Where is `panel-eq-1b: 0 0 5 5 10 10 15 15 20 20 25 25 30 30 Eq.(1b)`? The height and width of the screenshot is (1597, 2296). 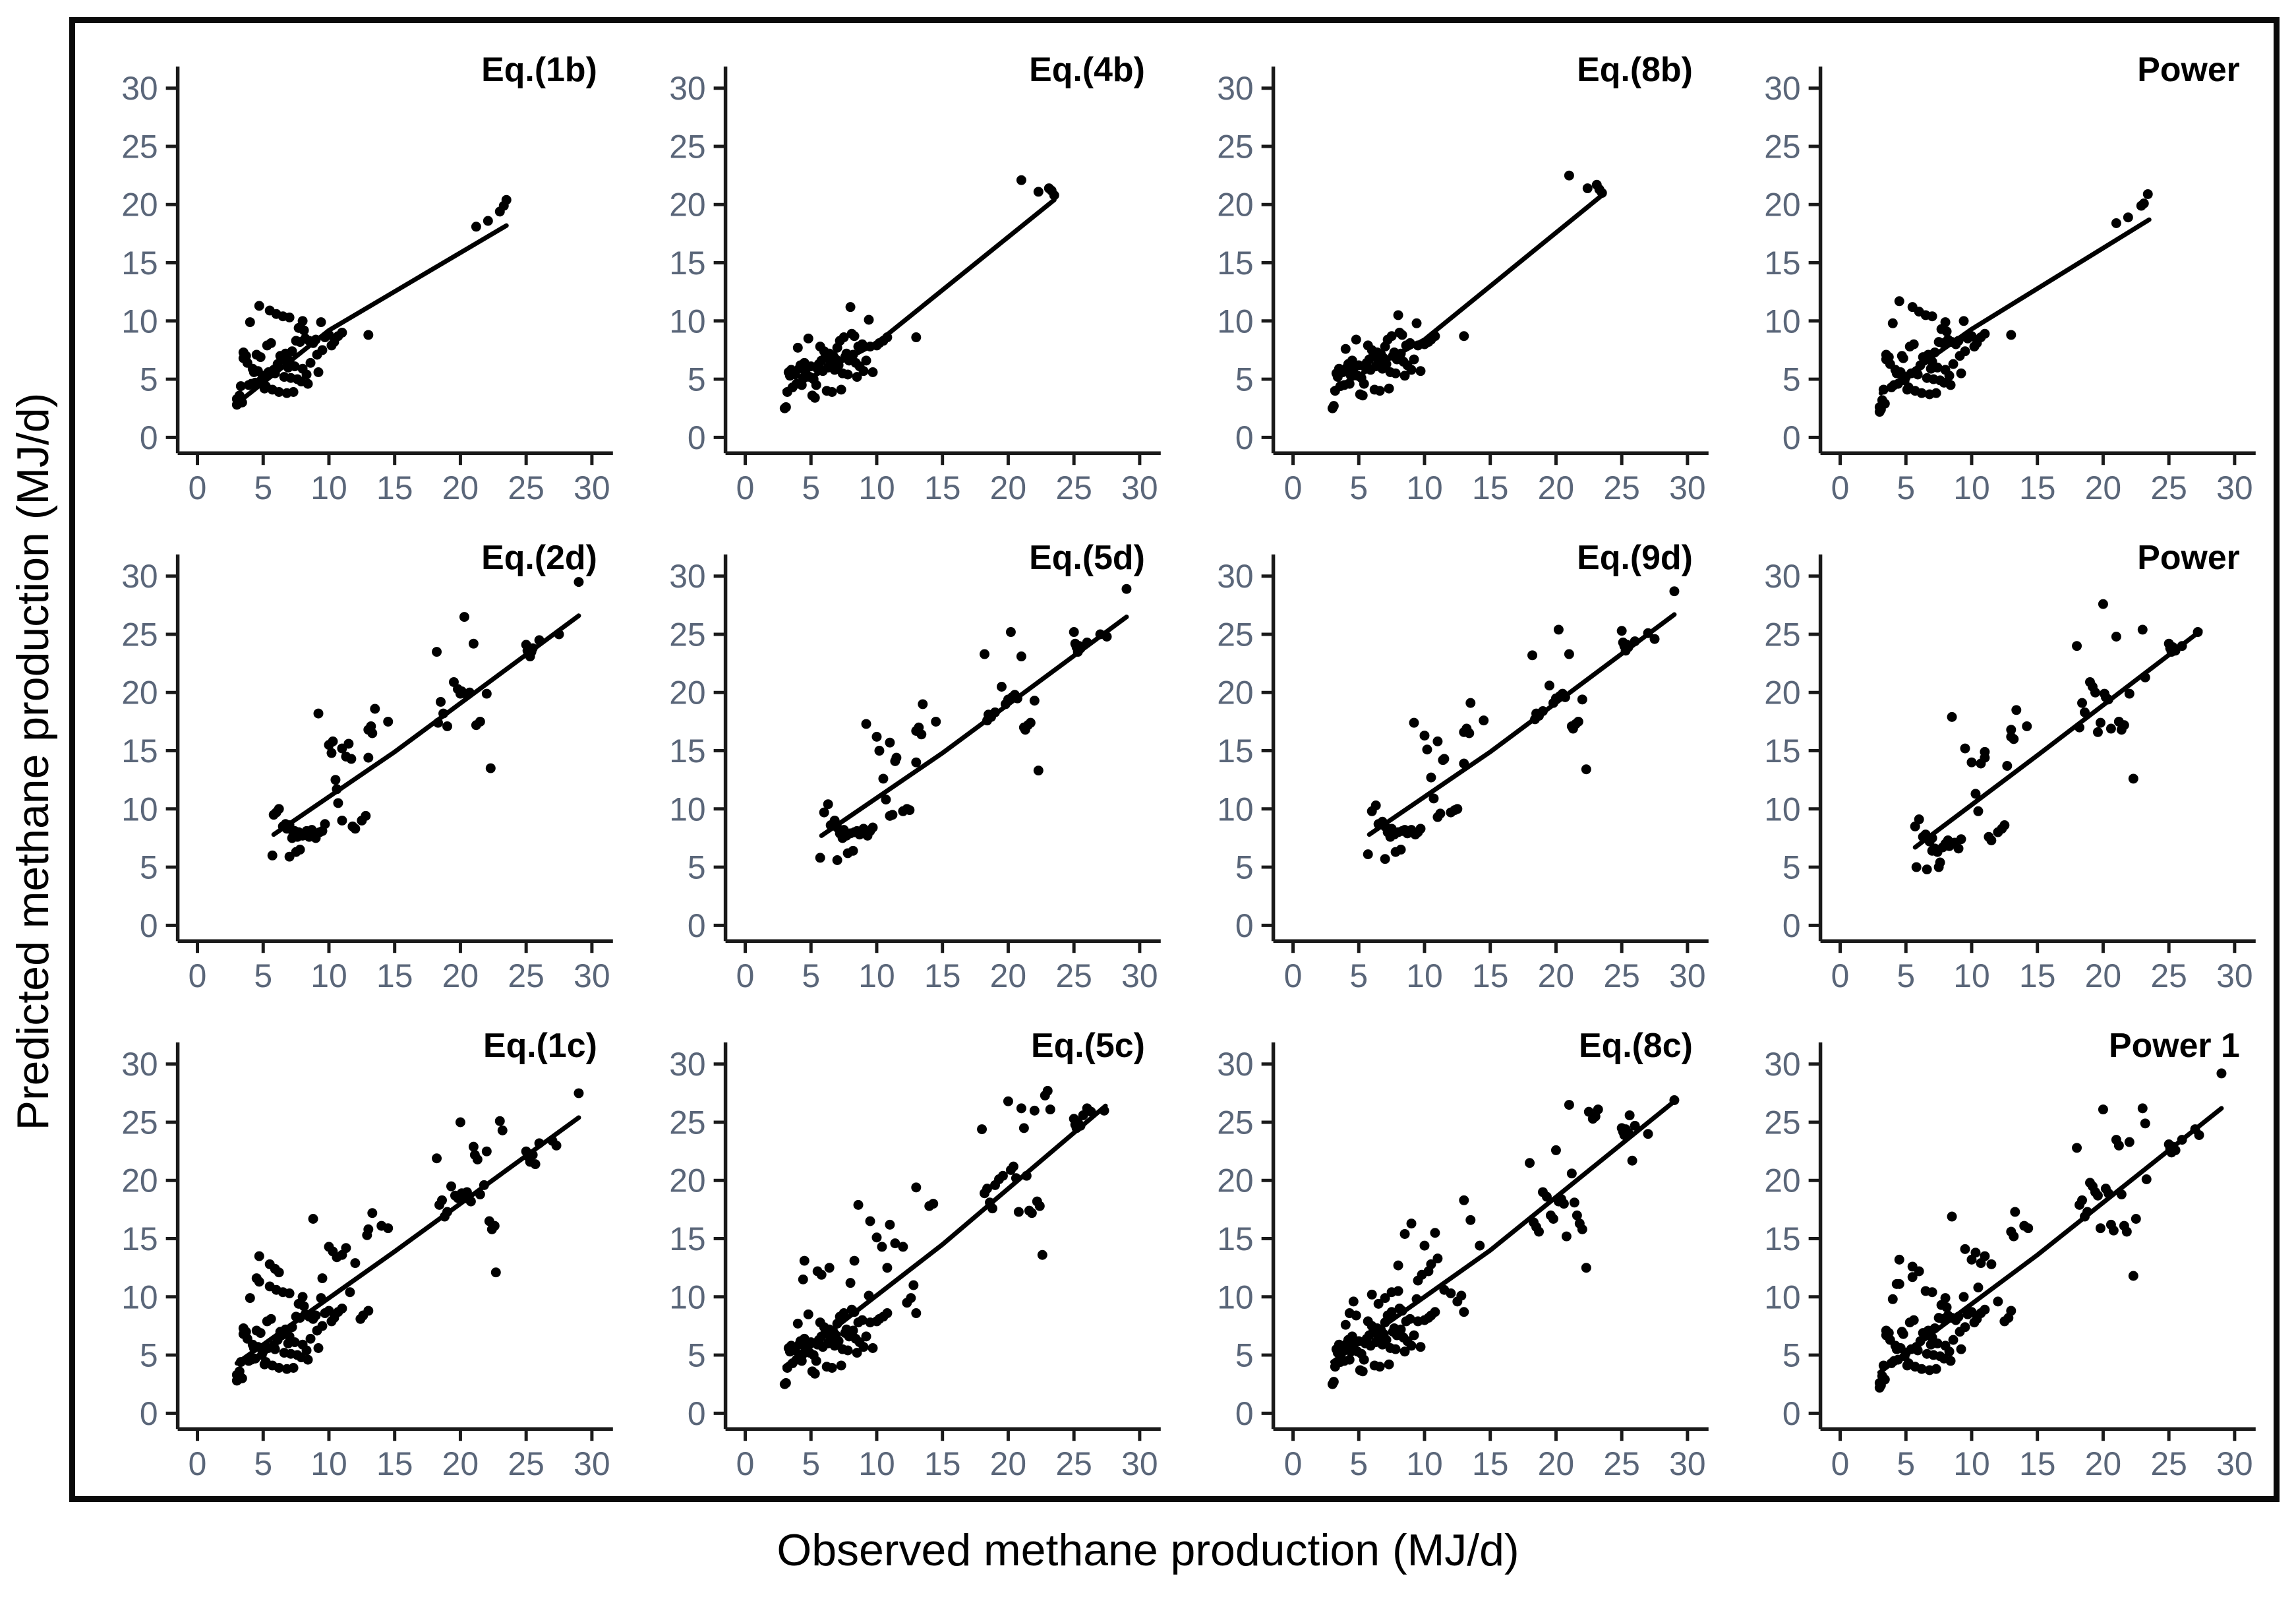 panel-eq-1b: 0 0 5 5 10 10 15 15 20 20 25 25 30 30 Eq.(1b) is located at coordinates (353, 272).